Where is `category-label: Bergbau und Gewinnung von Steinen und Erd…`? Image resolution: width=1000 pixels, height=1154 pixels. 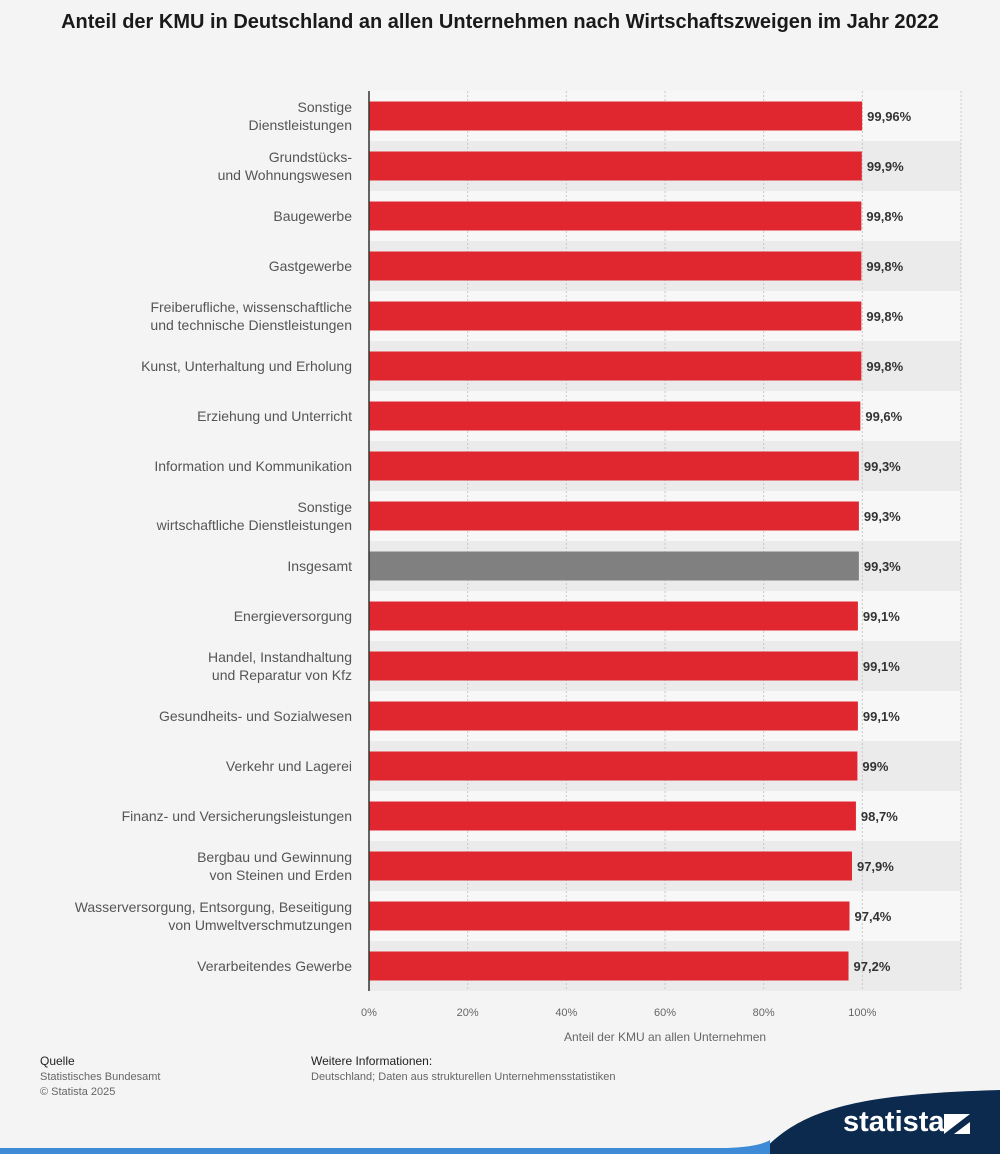
category-label: Bergbau und Gewinnung von Steinen und Erd… is located at coordinates (274, 866).